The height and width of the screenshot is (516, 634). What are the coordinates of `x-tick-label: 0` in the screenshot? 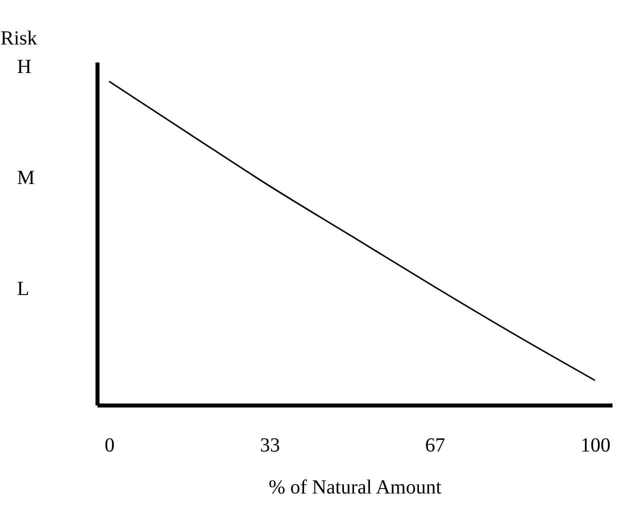 It's located at (109, 445).